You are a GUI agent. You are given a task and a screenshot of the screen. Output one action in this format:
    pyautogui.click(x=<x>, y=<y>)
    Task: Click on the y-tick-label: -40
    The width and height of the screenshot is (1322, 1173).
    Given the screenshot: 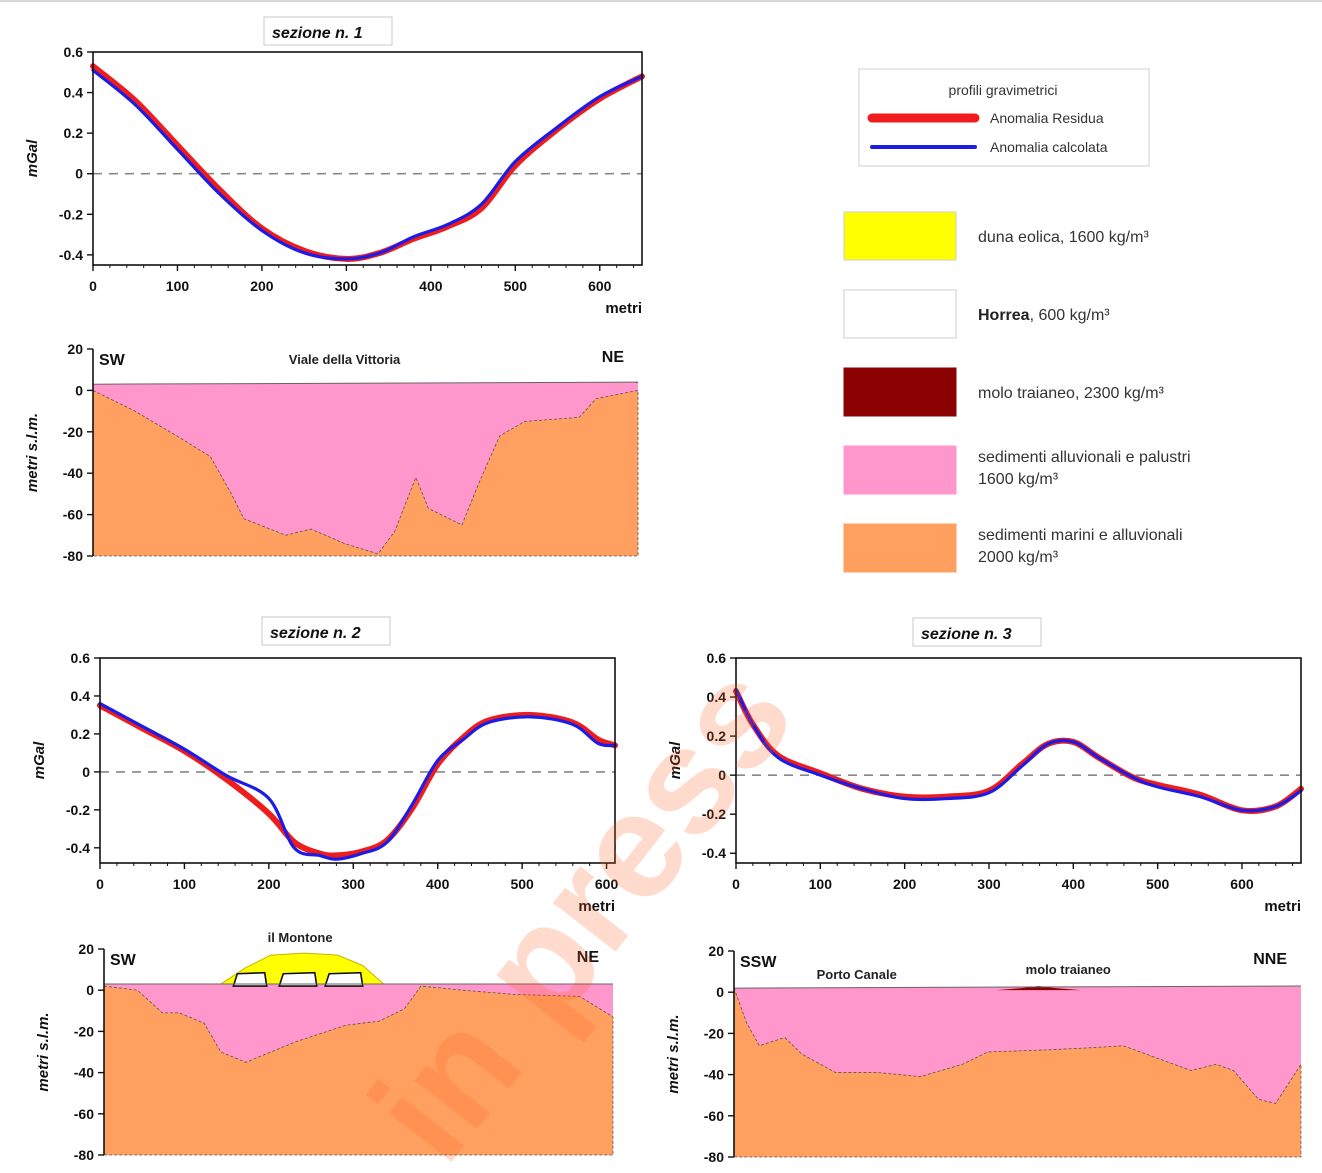 What is the action you would take?
    pyautogui.click(x=84, y=1073)
    